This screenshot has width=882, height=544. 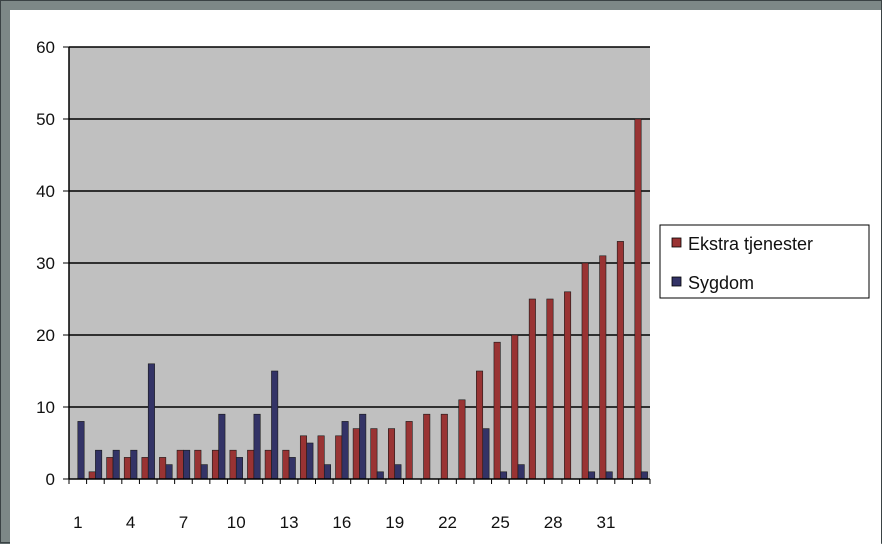 What do you see at coordinates (676, 281) in the screenshot?
I see `legend-swatch-sygdom` at bounding box center [676, 281].